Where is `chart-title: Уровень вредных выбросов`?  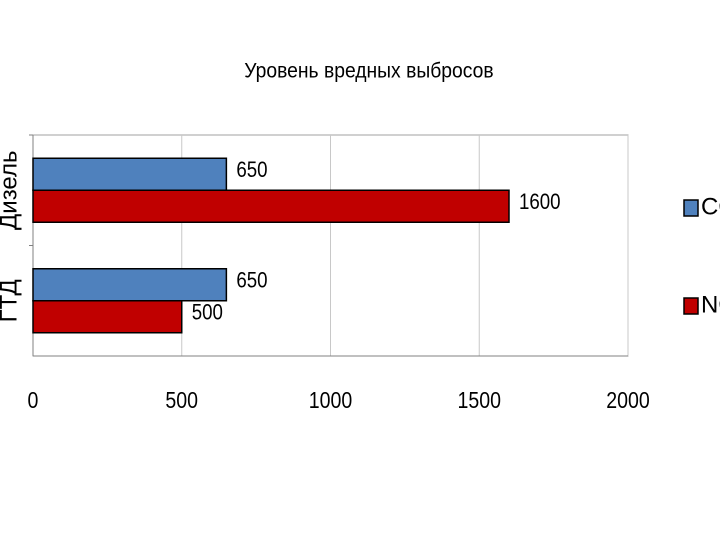
chart-title: Уровень вредных выбросов is located at coordinates (368, 71).